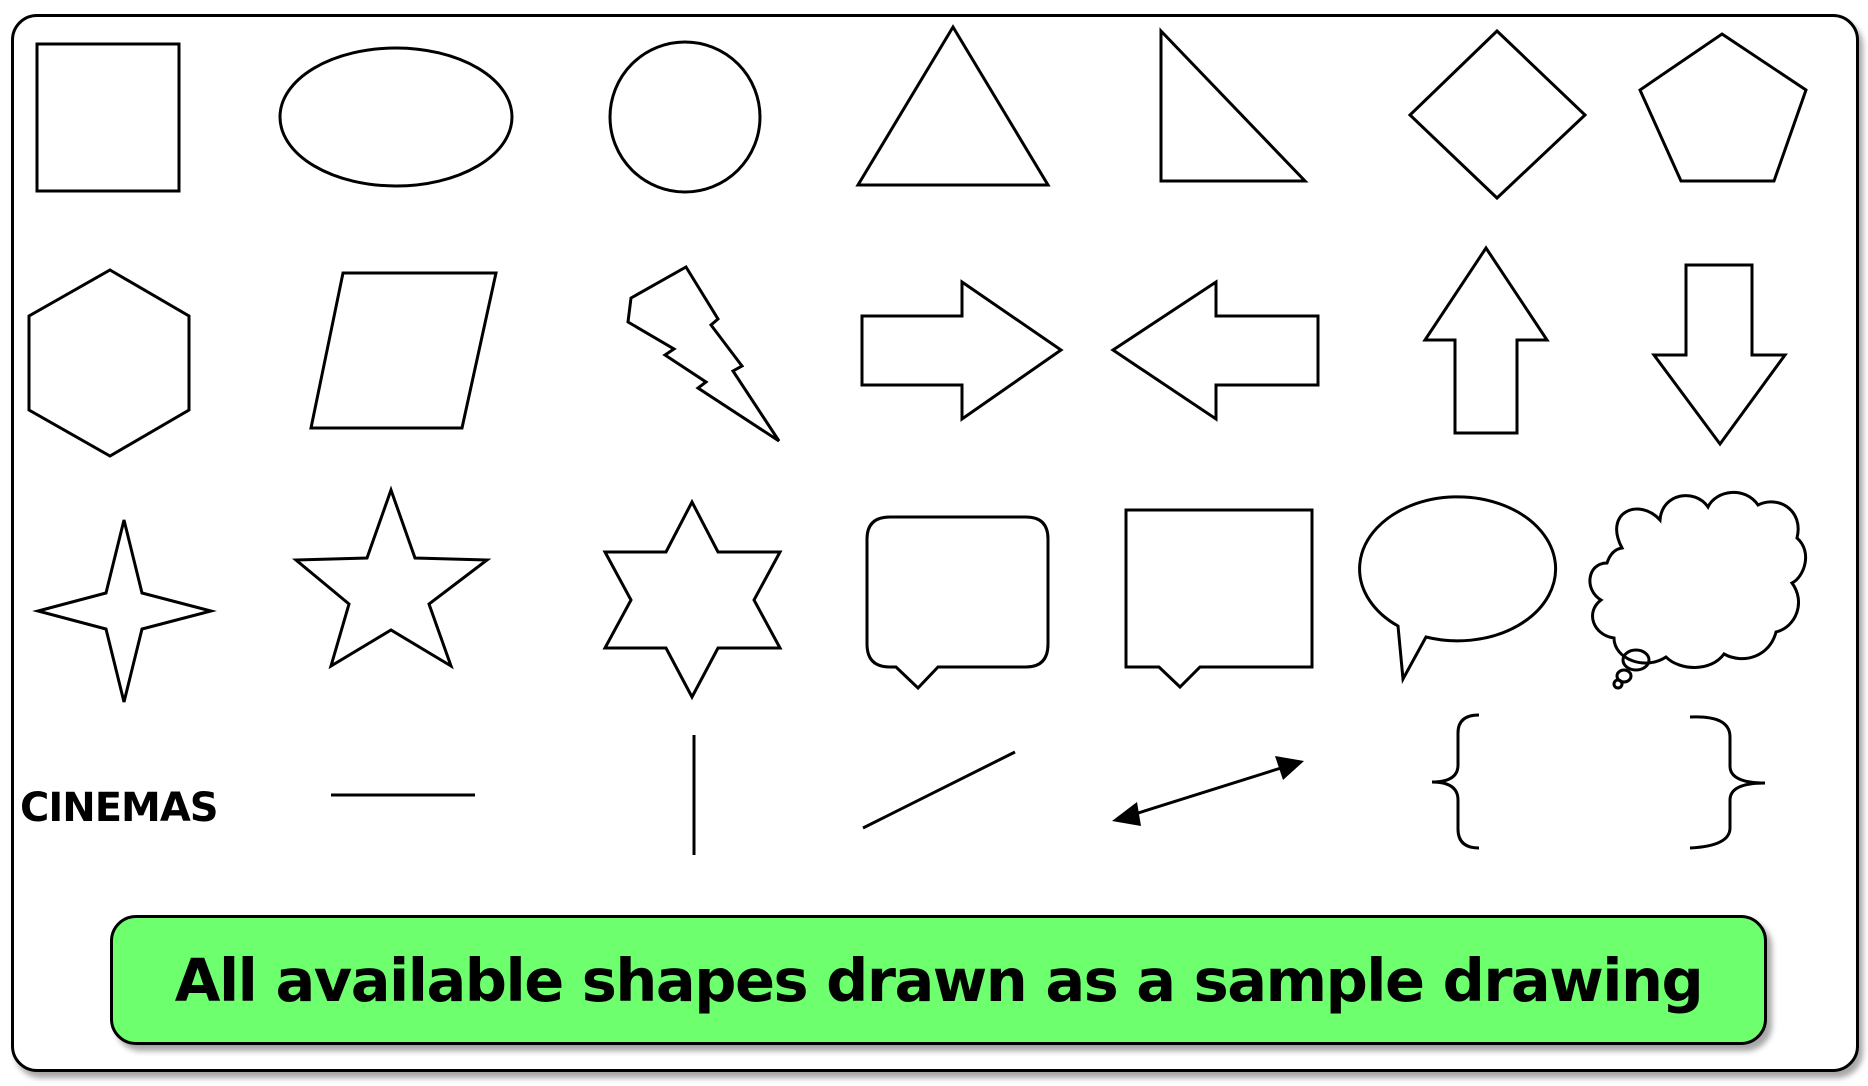 This screenshot has width=1868, height=1086. What do you see at coordinates (108, 117) in the screenshot?
I see `square-shape` at bounding box center [108, 117].